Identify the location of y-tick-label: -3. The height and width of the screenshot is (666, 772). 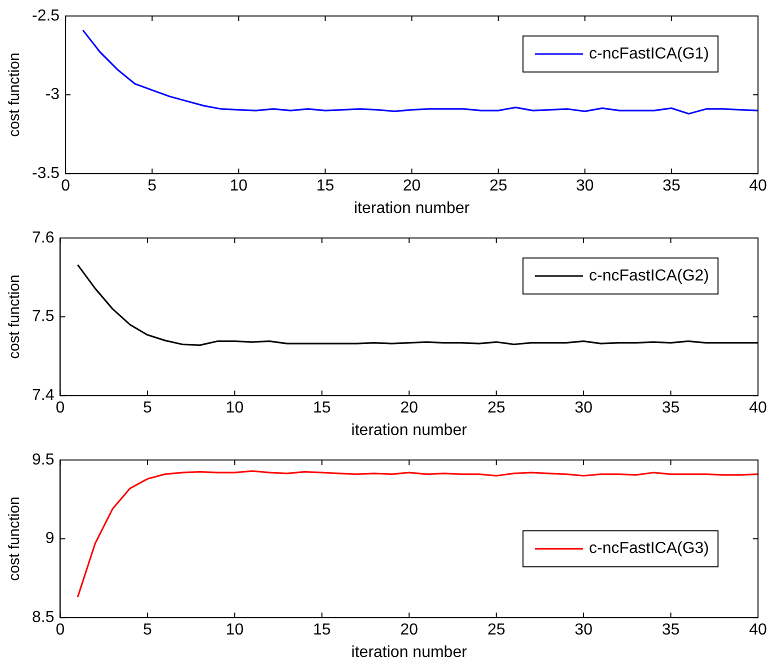
(52, 95).